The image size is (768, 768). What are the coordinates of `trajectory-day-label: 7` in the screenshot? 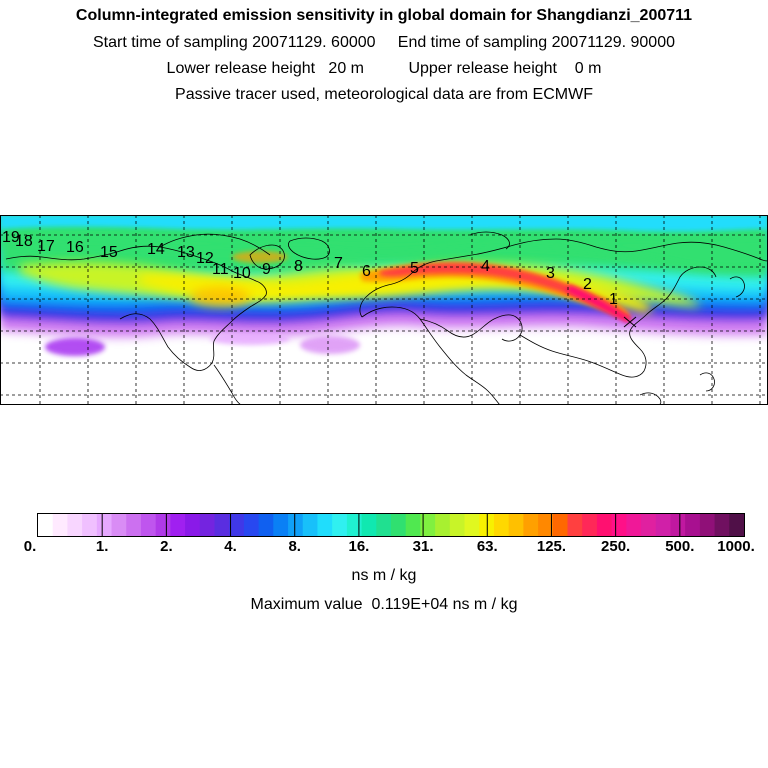 It's located at (338, 263).